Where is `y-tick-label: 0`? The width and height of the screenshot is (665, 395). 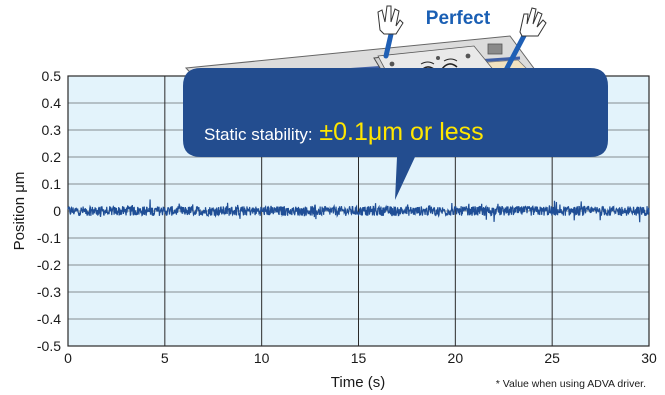 y-tick-label: 0 is located at coordinates (57, 211).